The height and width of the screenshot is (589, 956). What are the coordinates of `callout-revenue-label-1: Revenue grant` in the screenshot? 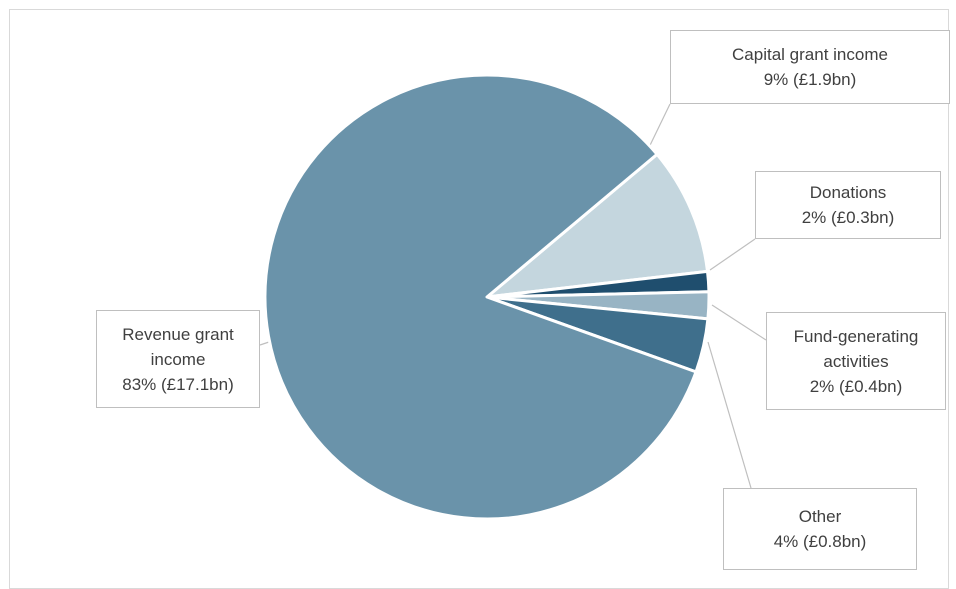 It's located at (178, 334).